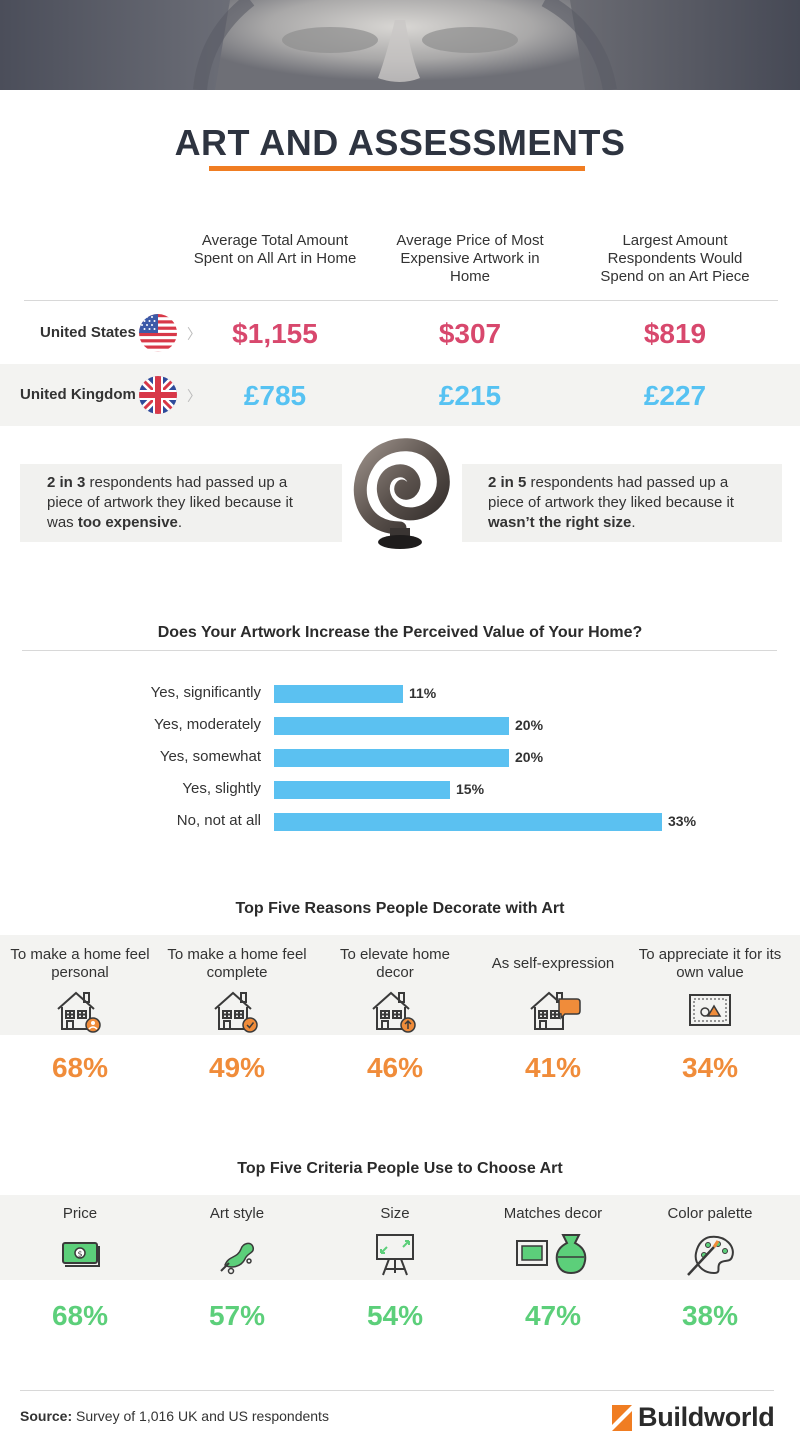 Image resolution: width=800 pixels, height=1448 pixels. What do you see at coordinates (553, 963) in the screenshot?
I see `category-label: As self-expression` at bounding box center [553, 963].